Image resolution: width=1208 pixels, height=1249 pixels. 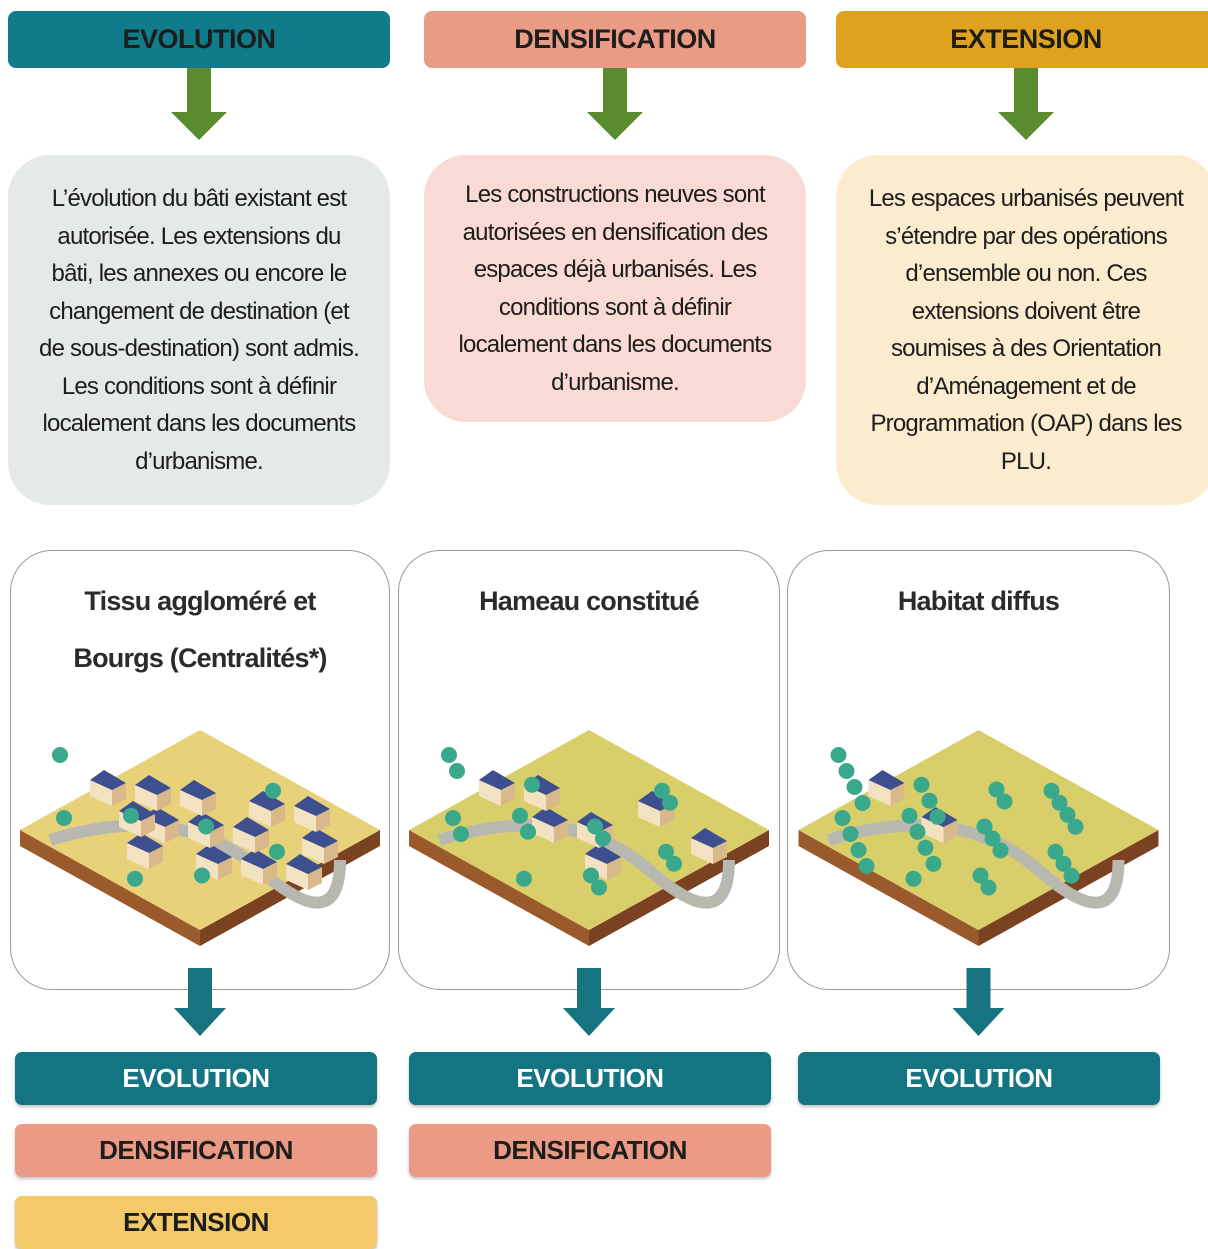 I want to click on panel-title: Habitat diffus, so click(x=978, y=601).